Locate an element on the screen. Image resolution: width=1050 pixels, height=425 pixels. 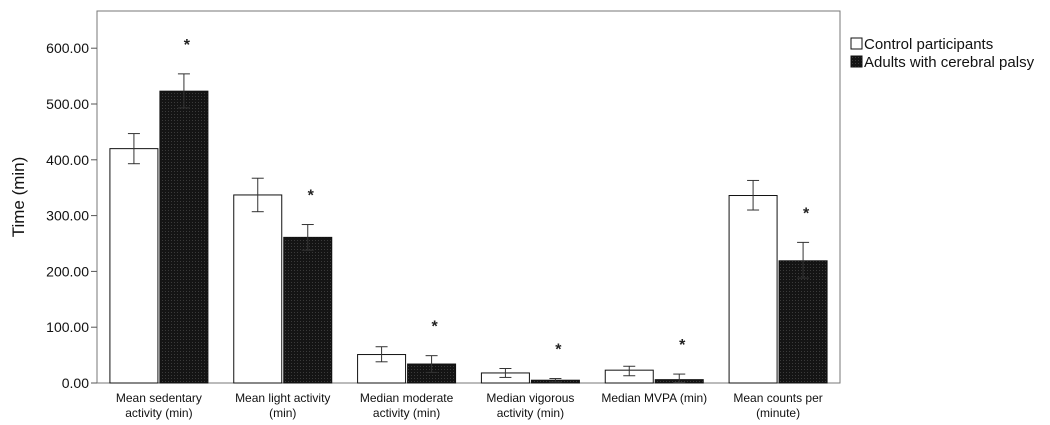
category-label: Median vigorous is located at coordinates (530, 398).